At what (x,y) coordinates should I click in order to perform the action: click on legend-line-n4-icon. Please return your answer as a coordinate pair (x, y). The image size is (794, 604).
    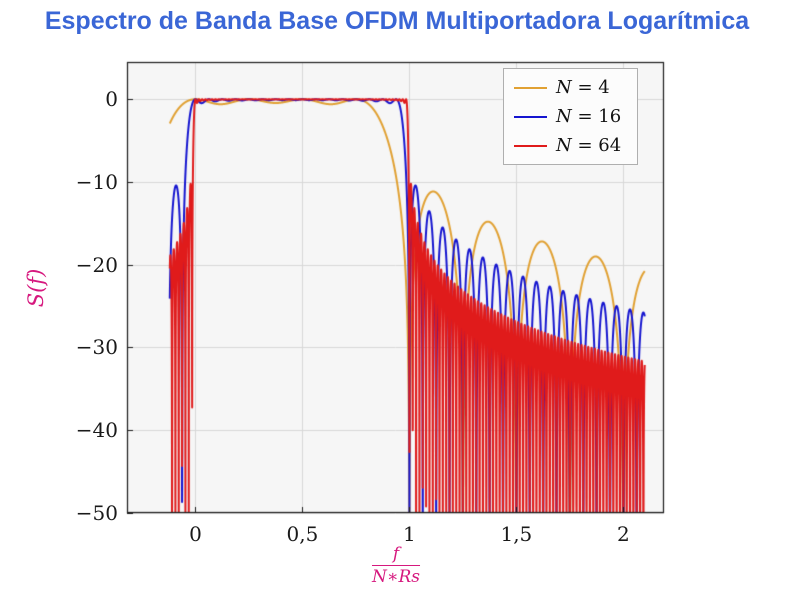
    Looking at the image, I should click on (530, 87).